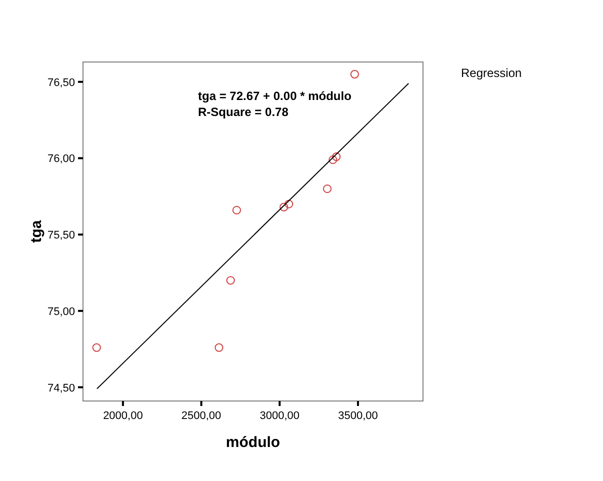  What do you see at coordinates (201, 416) in the screenshot?
I see `x-tick-label: 2500,00` at bounding box center [201, 416].